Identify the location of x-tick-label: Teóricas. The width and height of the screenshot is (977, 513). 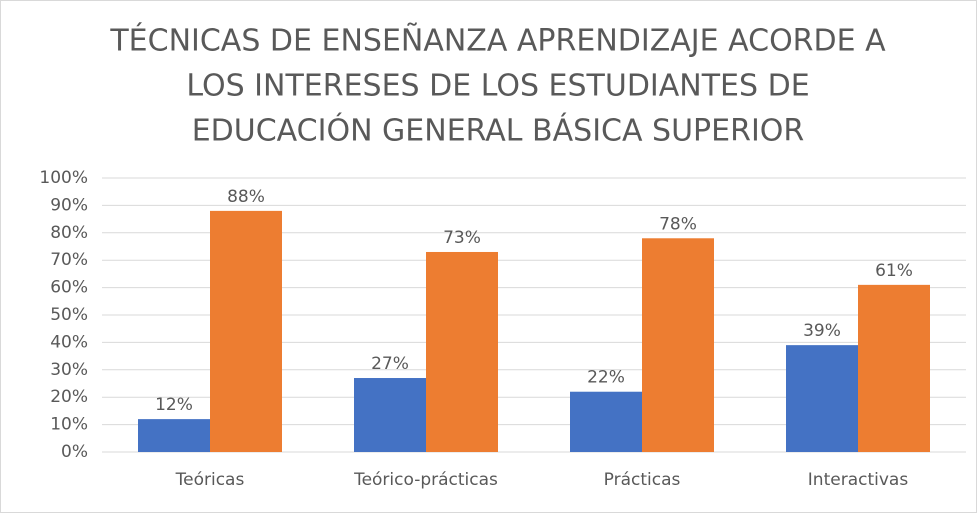
(210, 480).